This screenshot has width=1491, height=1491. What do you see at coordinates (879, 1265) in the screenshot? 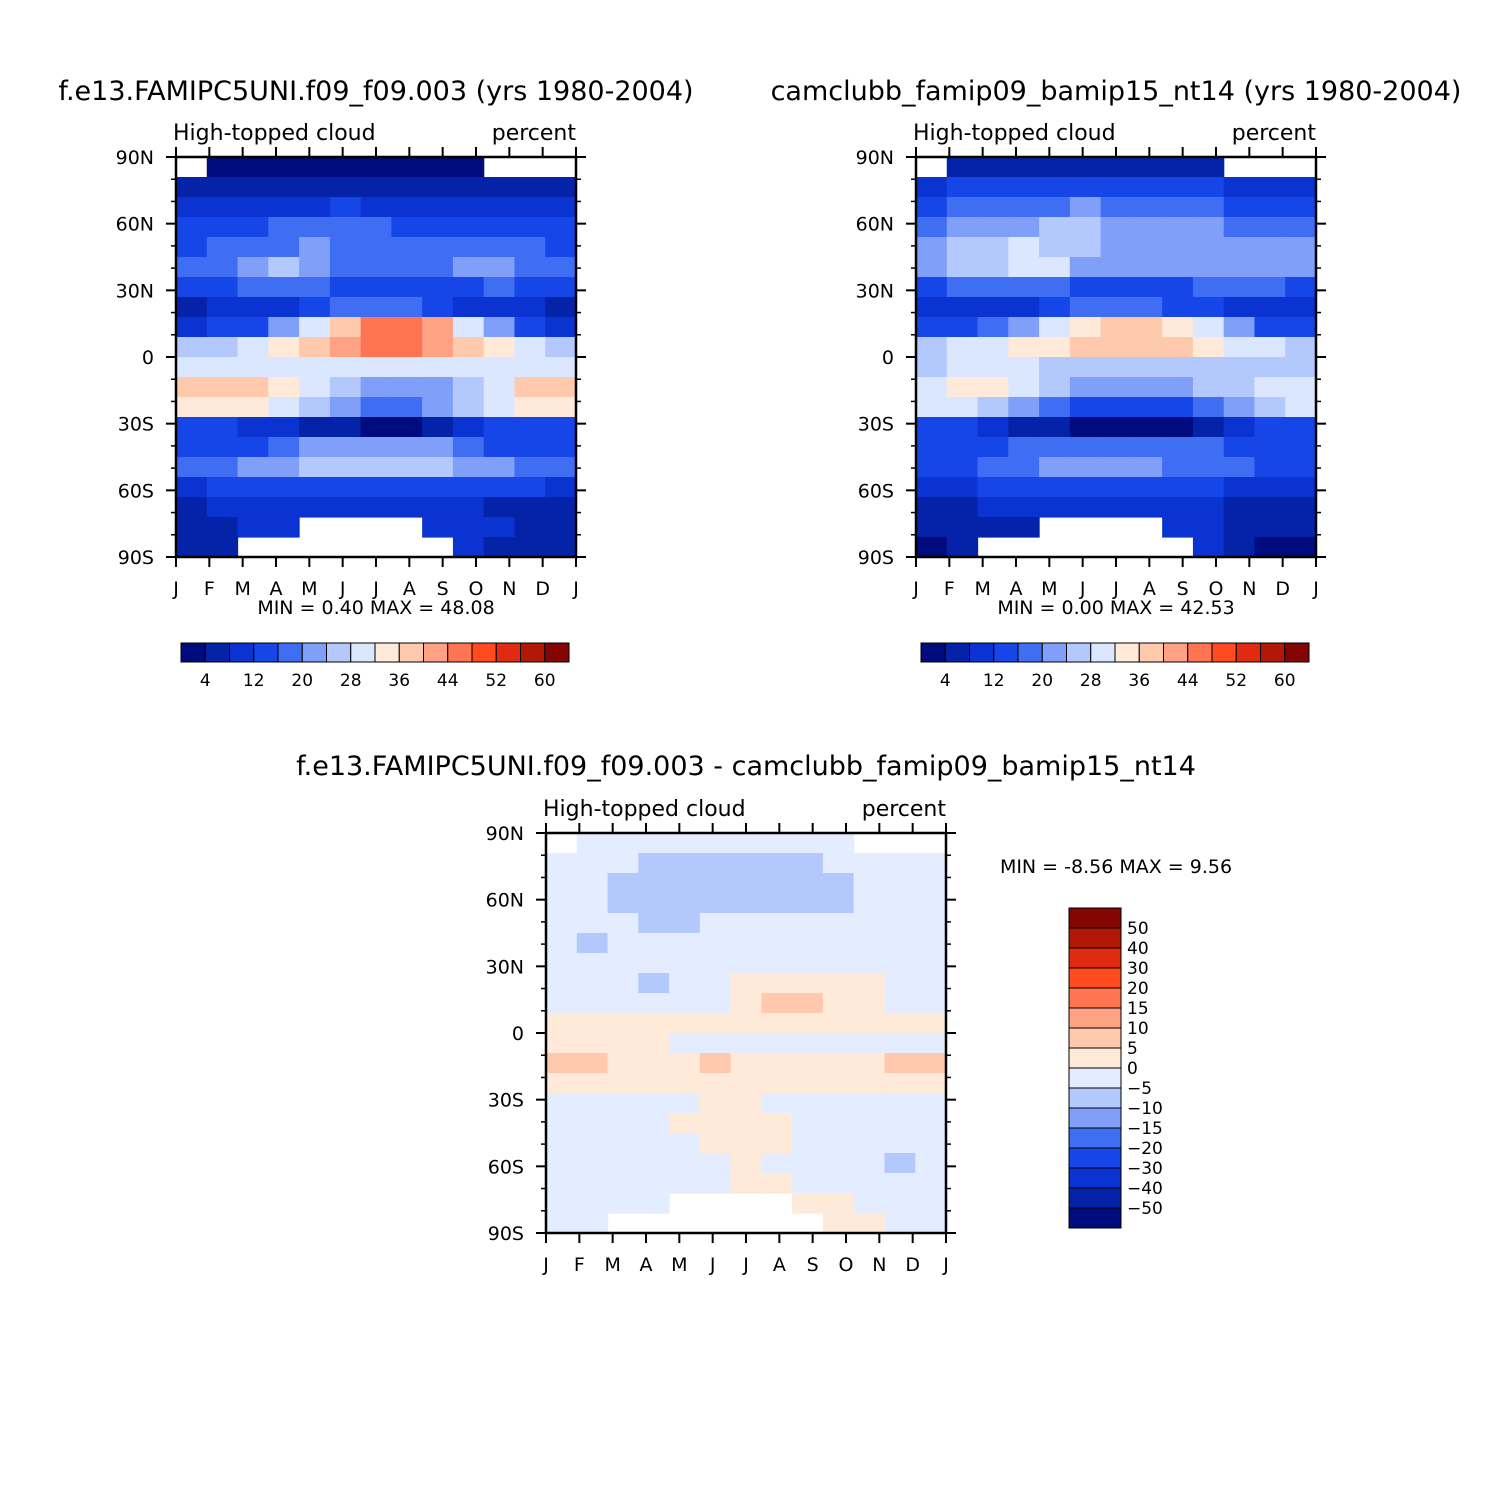
I see `x-tick-label: N` at bounding box center [879, 1265].